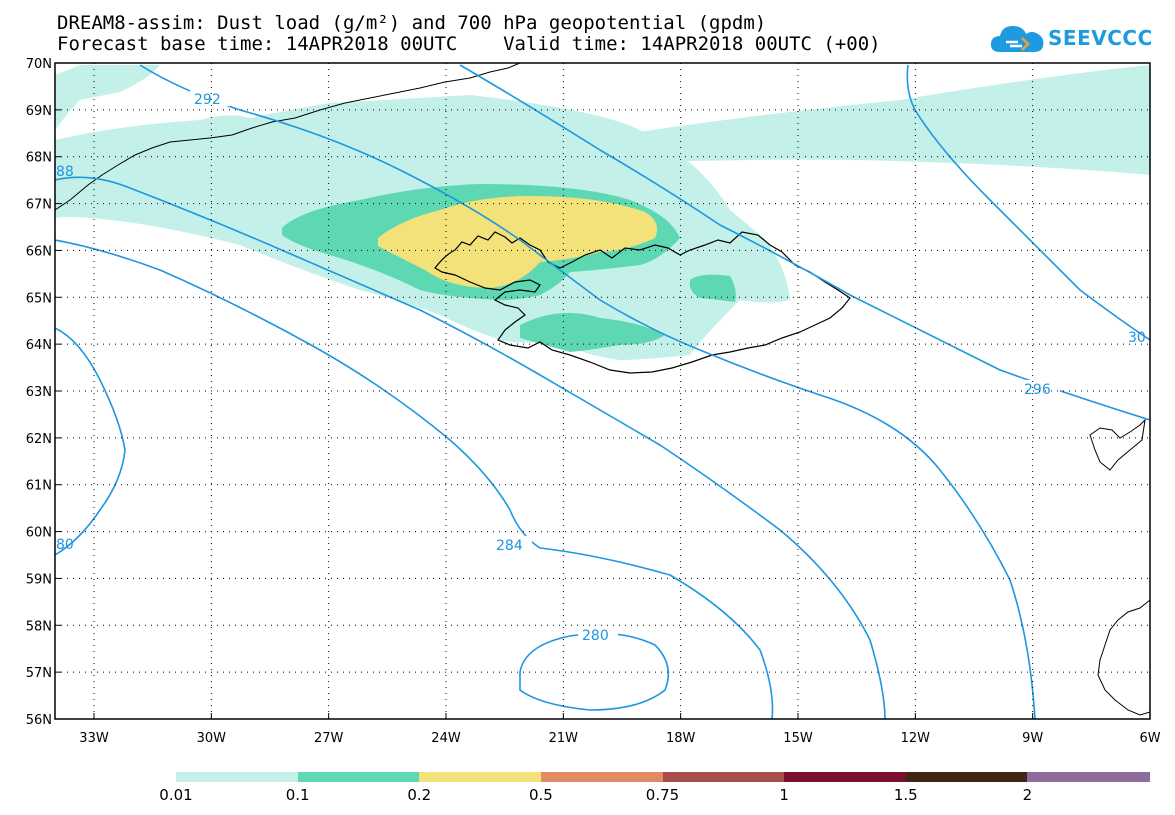 The width and height of the screenshot is (1175, 815). I want to click on contour-label-284: 284, so click(509, 546).